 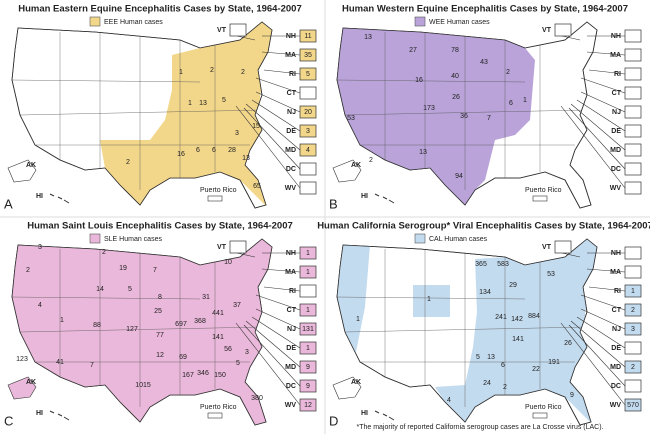 I want to click on state-value: 22, so click(x=536, y=369).